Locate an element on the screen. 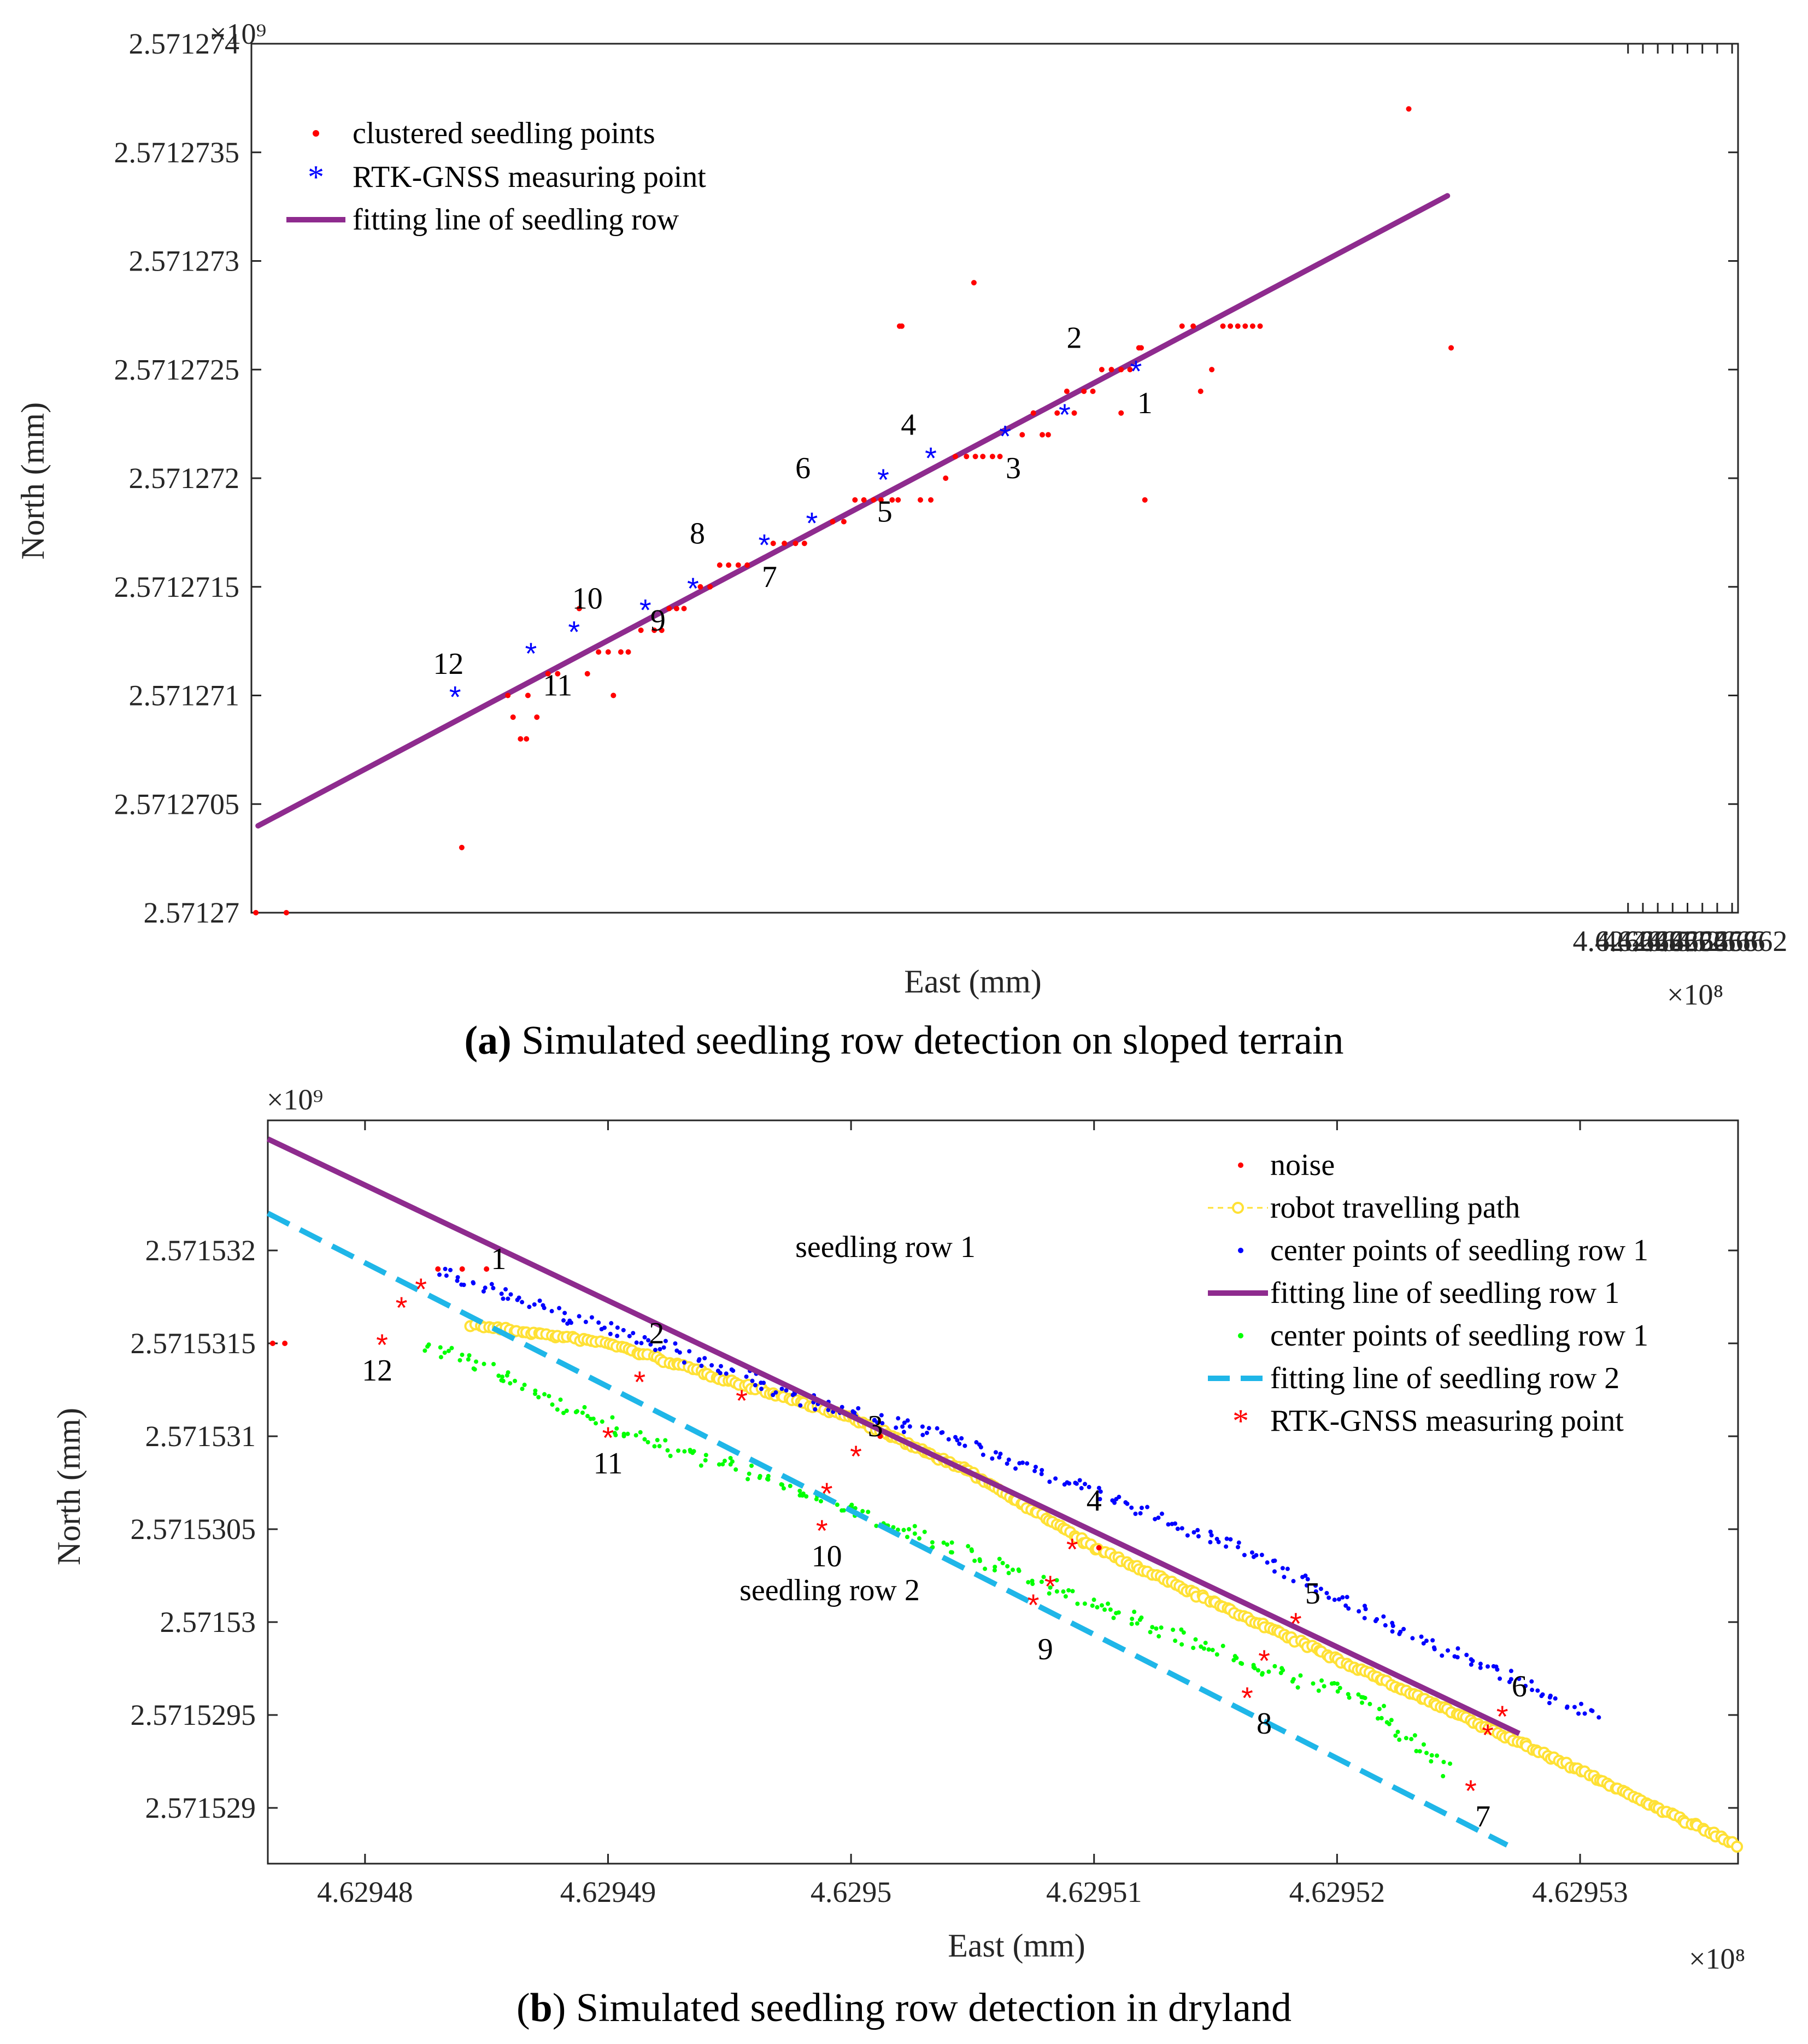 The image size is (1808, 2044). point-number-label: 5 is located at coordinates (1312, 1594).